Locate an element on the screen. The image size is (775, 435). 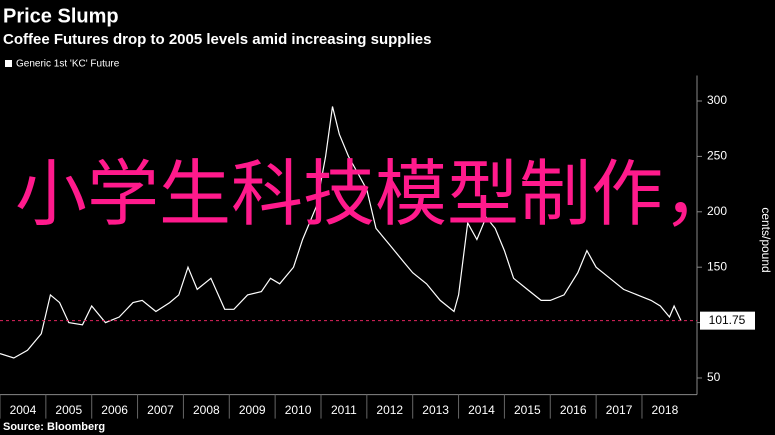
chart-title: Price Slump is located at coordinates (61, 16).